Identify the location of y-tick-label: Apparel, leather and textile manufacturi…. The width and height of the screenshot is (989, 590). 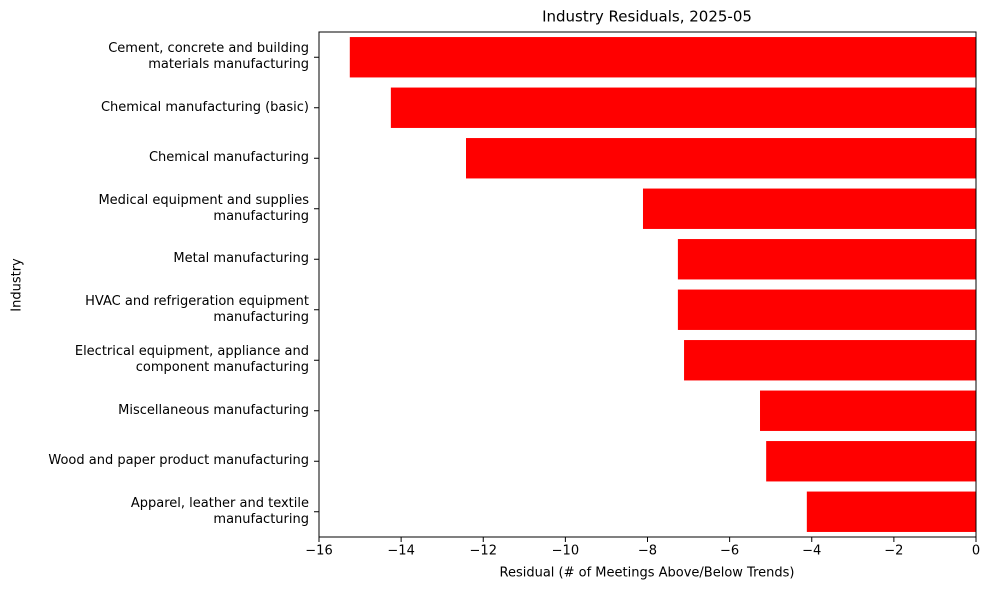
(219, 511).